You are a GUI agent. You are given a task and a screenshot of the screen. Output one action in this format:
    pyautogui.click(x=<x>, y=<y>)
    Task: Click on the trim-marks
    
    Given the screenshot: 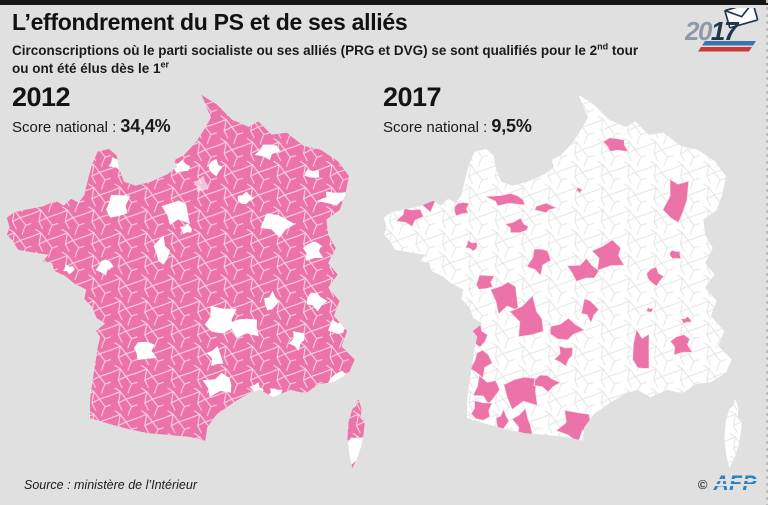 What is the action you would take?
    pyautogui.click(x=767, y=252)
    